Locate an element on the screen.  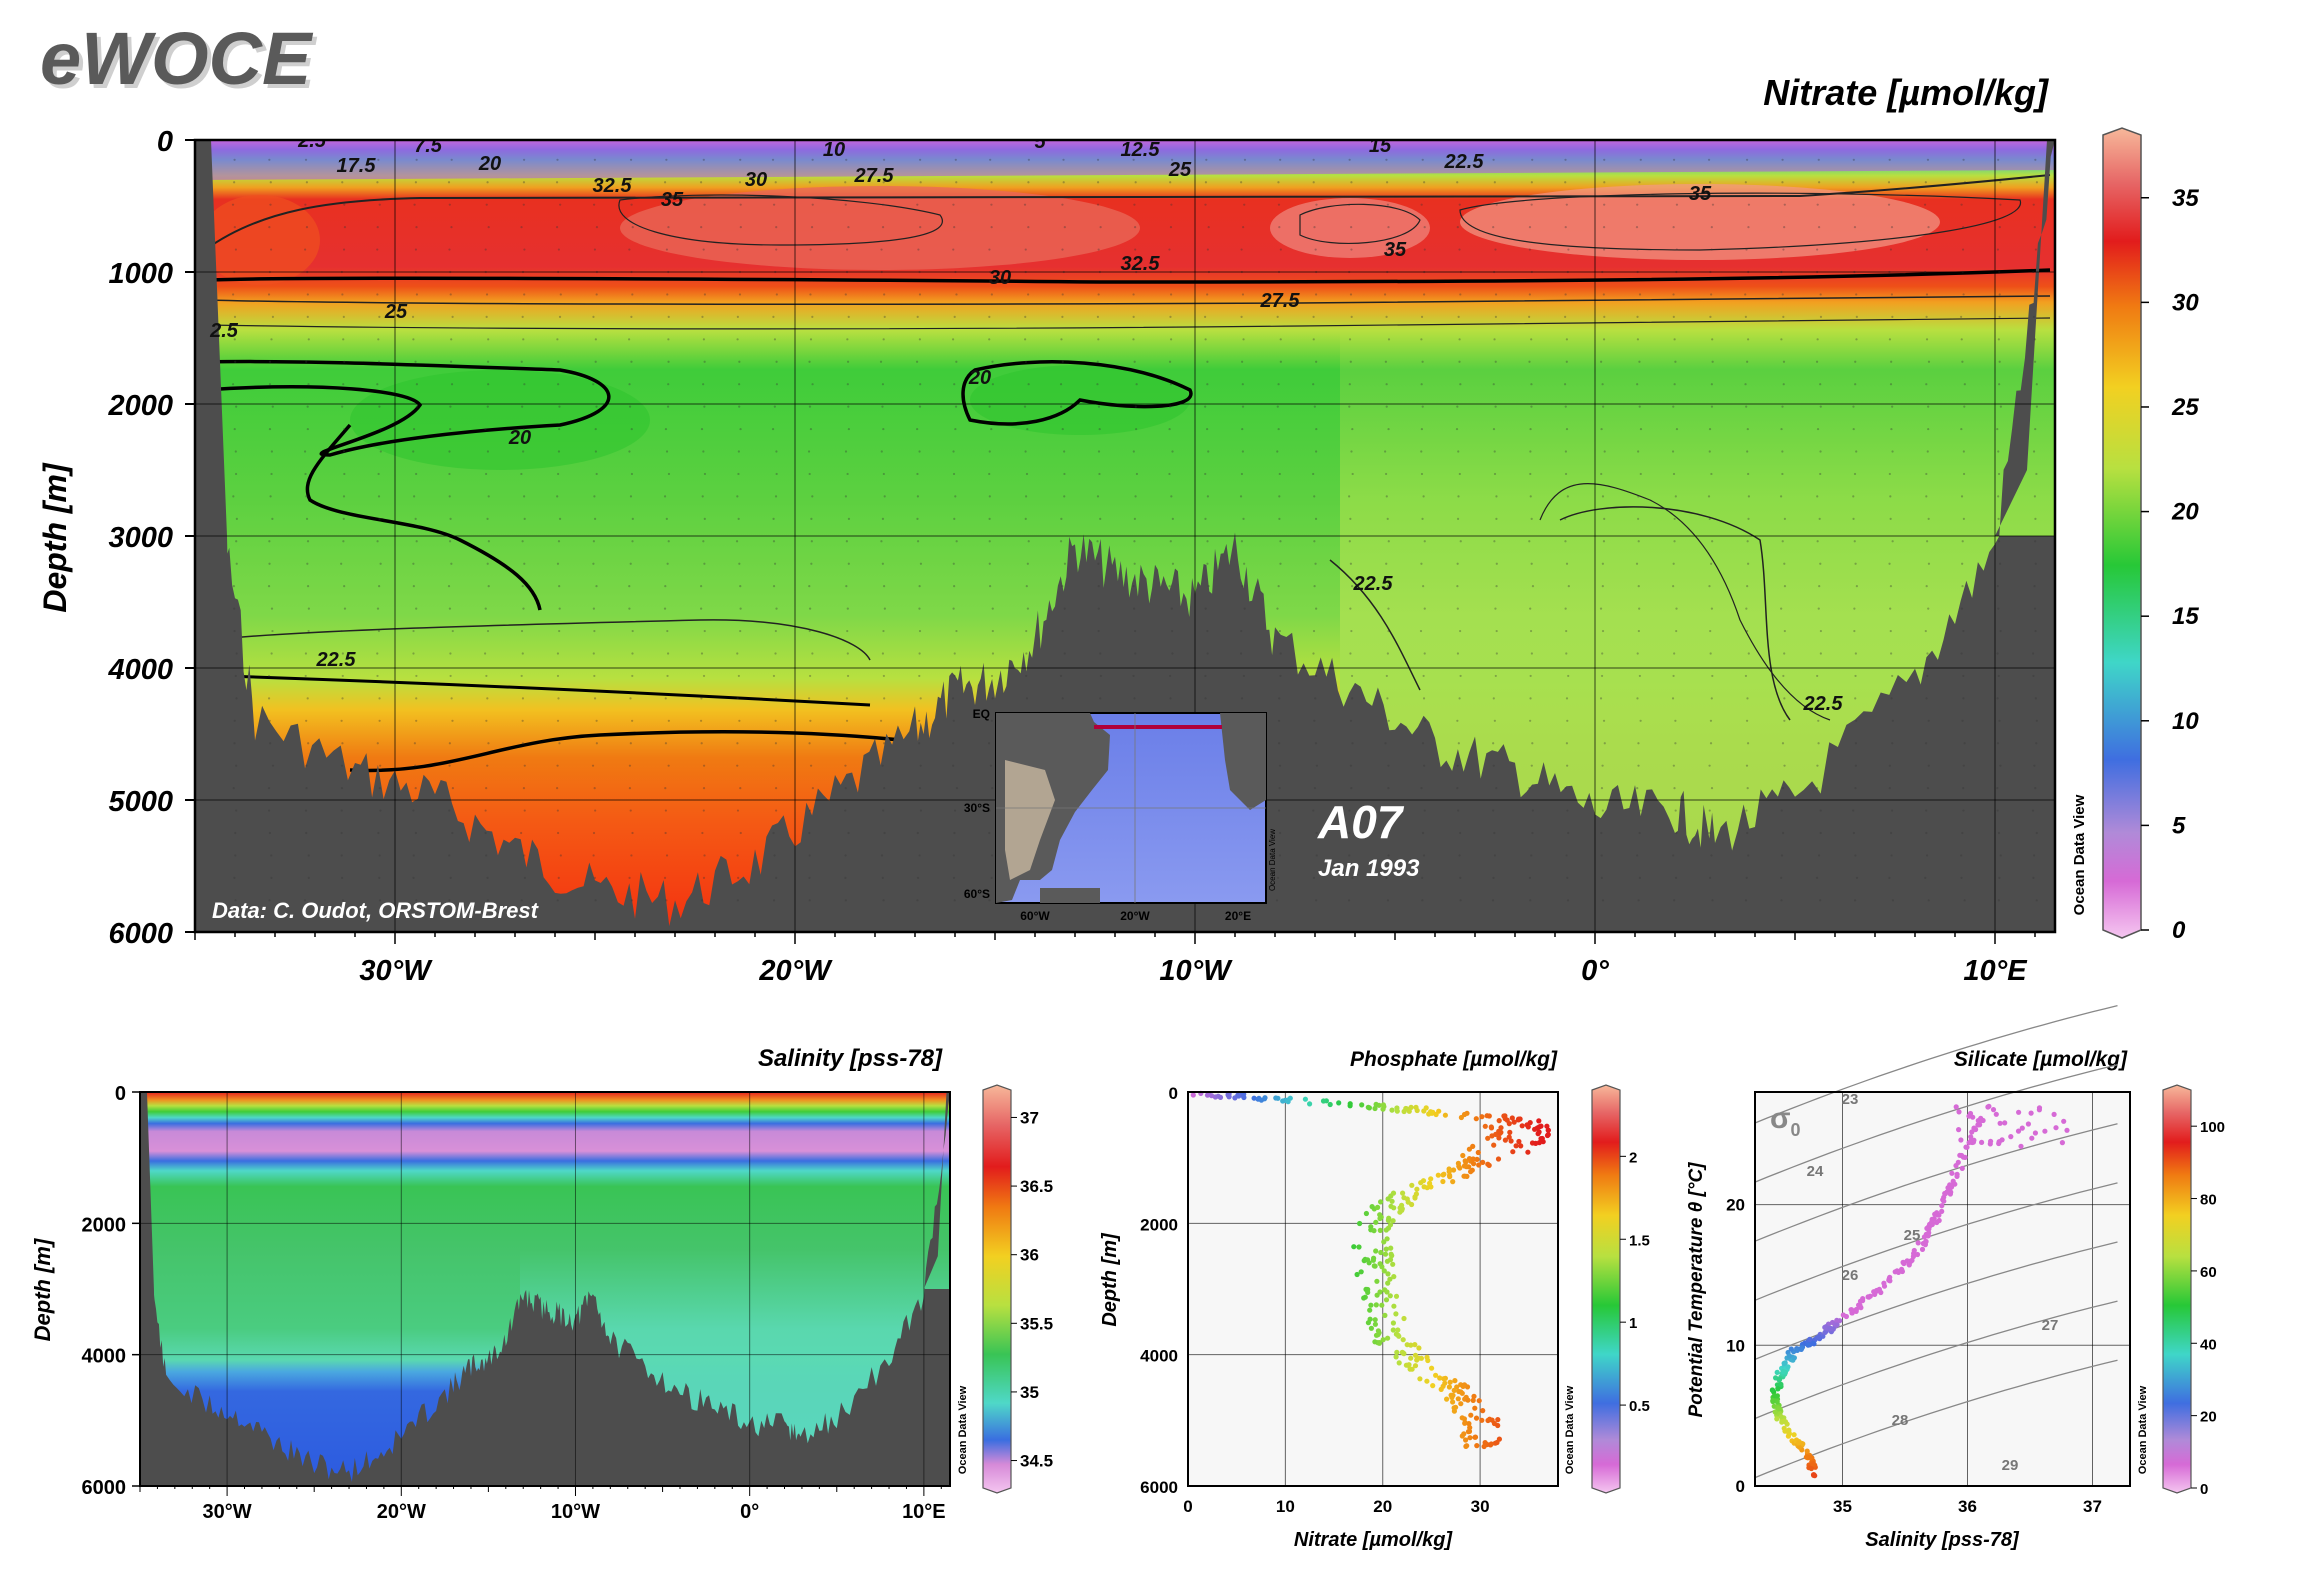
contour-22-5-east2 is located at coordinates (1685, 602).